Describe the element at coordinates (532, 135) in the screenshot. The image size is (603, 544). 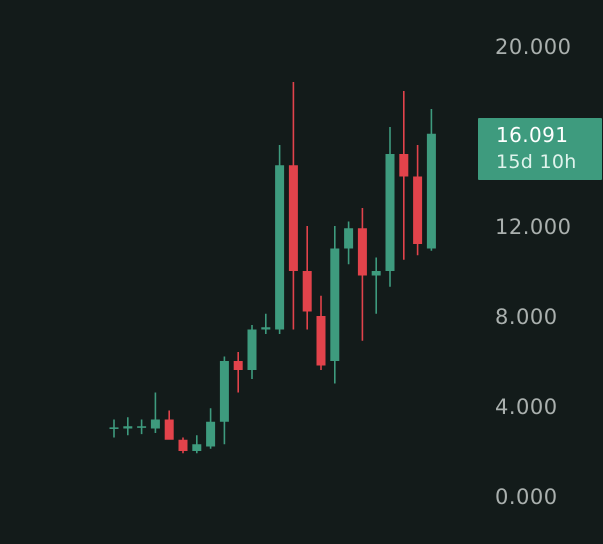
I see `current-price-value: 16.091` at that location.